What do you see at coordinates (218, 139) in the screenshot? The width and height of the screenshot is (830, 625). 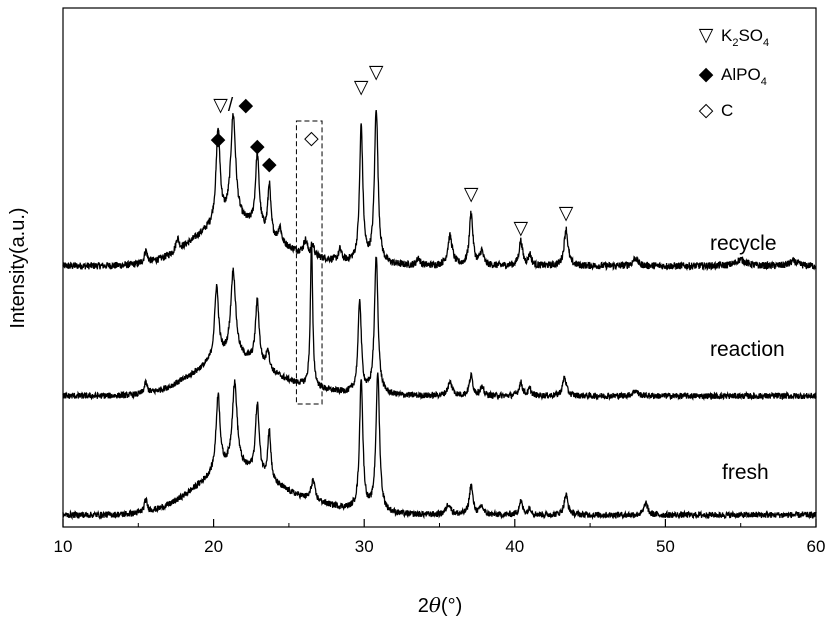 I see `alpo4-peak-20-3: ◆` at bounding box center [218, 139].